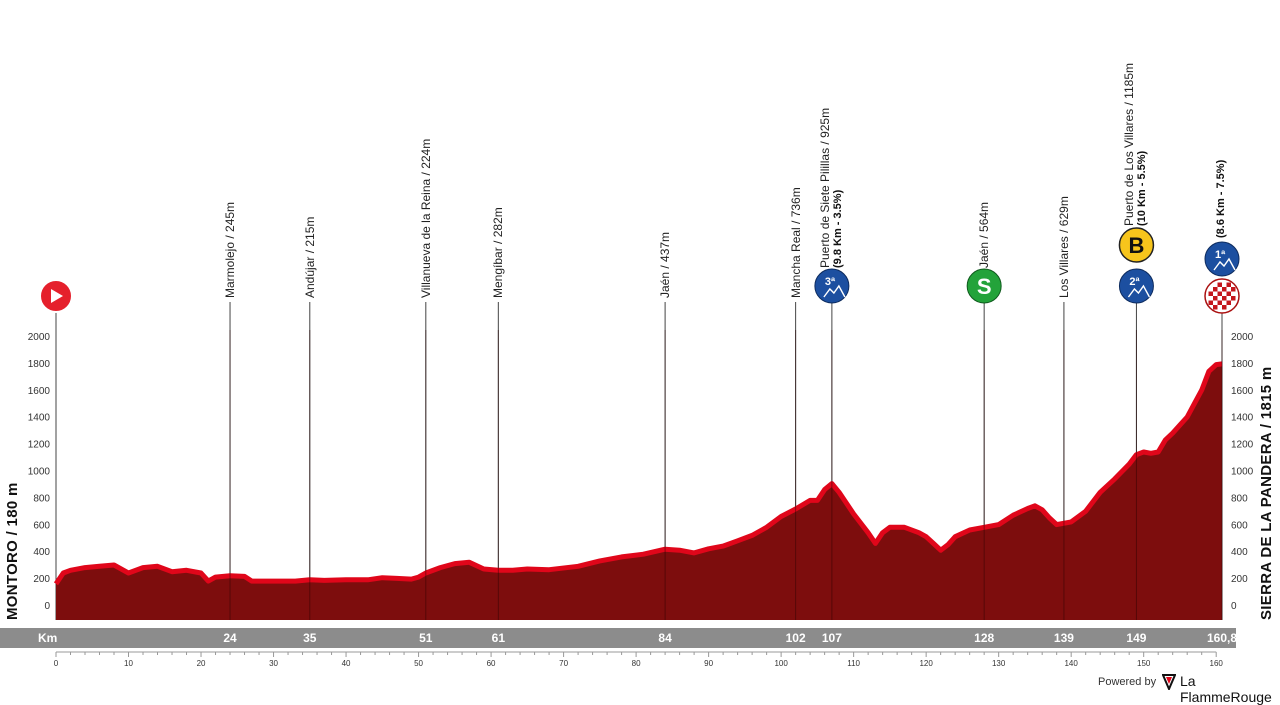 This screenshot has width=1280, height=705. Describe the element at coordinates (1222, 638) in the screenshot. I see `km-major-tick-label: 160,8` at that location.